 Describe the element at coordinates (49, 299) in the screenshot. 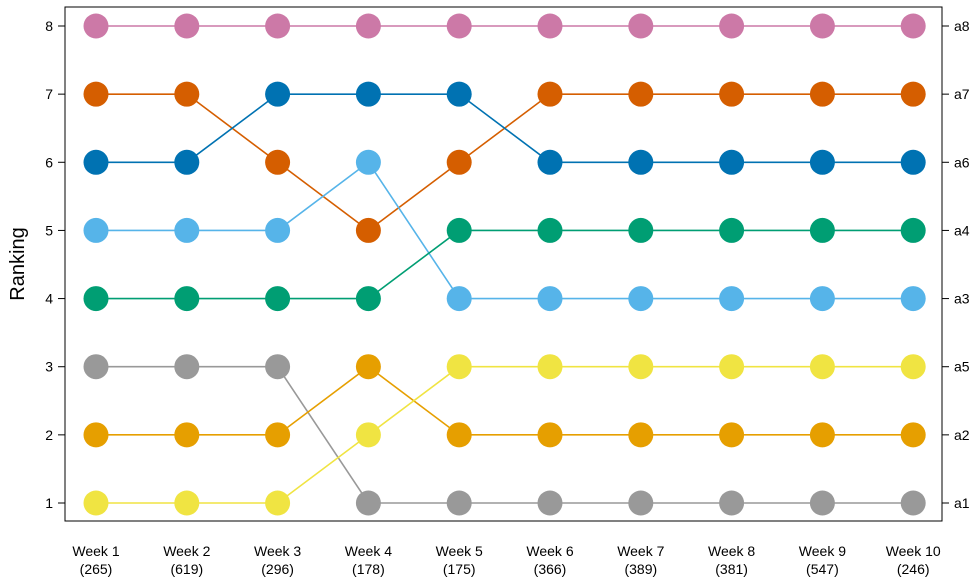

I see `y-tick-label: 4` at that location.